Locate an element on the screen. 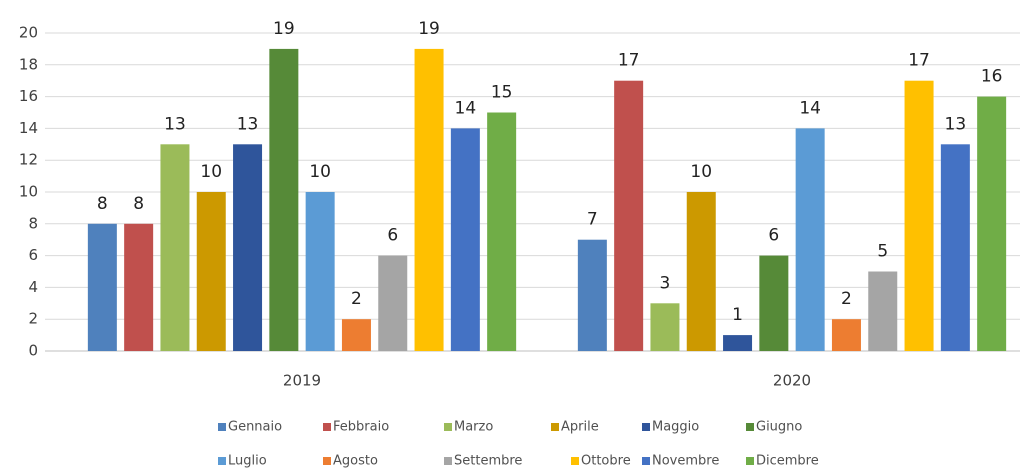 This screenshot has width=1023, height=470. y-tick-label: 20 is located at coordinates (28, 33).